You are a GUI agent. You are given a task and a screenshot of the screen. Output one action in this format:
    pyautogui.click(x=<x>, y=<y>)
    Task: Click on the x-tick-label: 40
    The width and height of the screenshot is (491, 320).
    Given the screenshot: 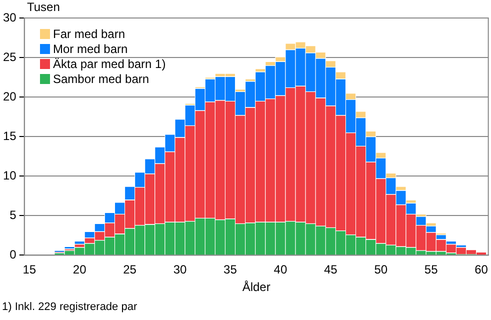 What is the action you would take?
    pyautogui.click(x=281, y=269)
    